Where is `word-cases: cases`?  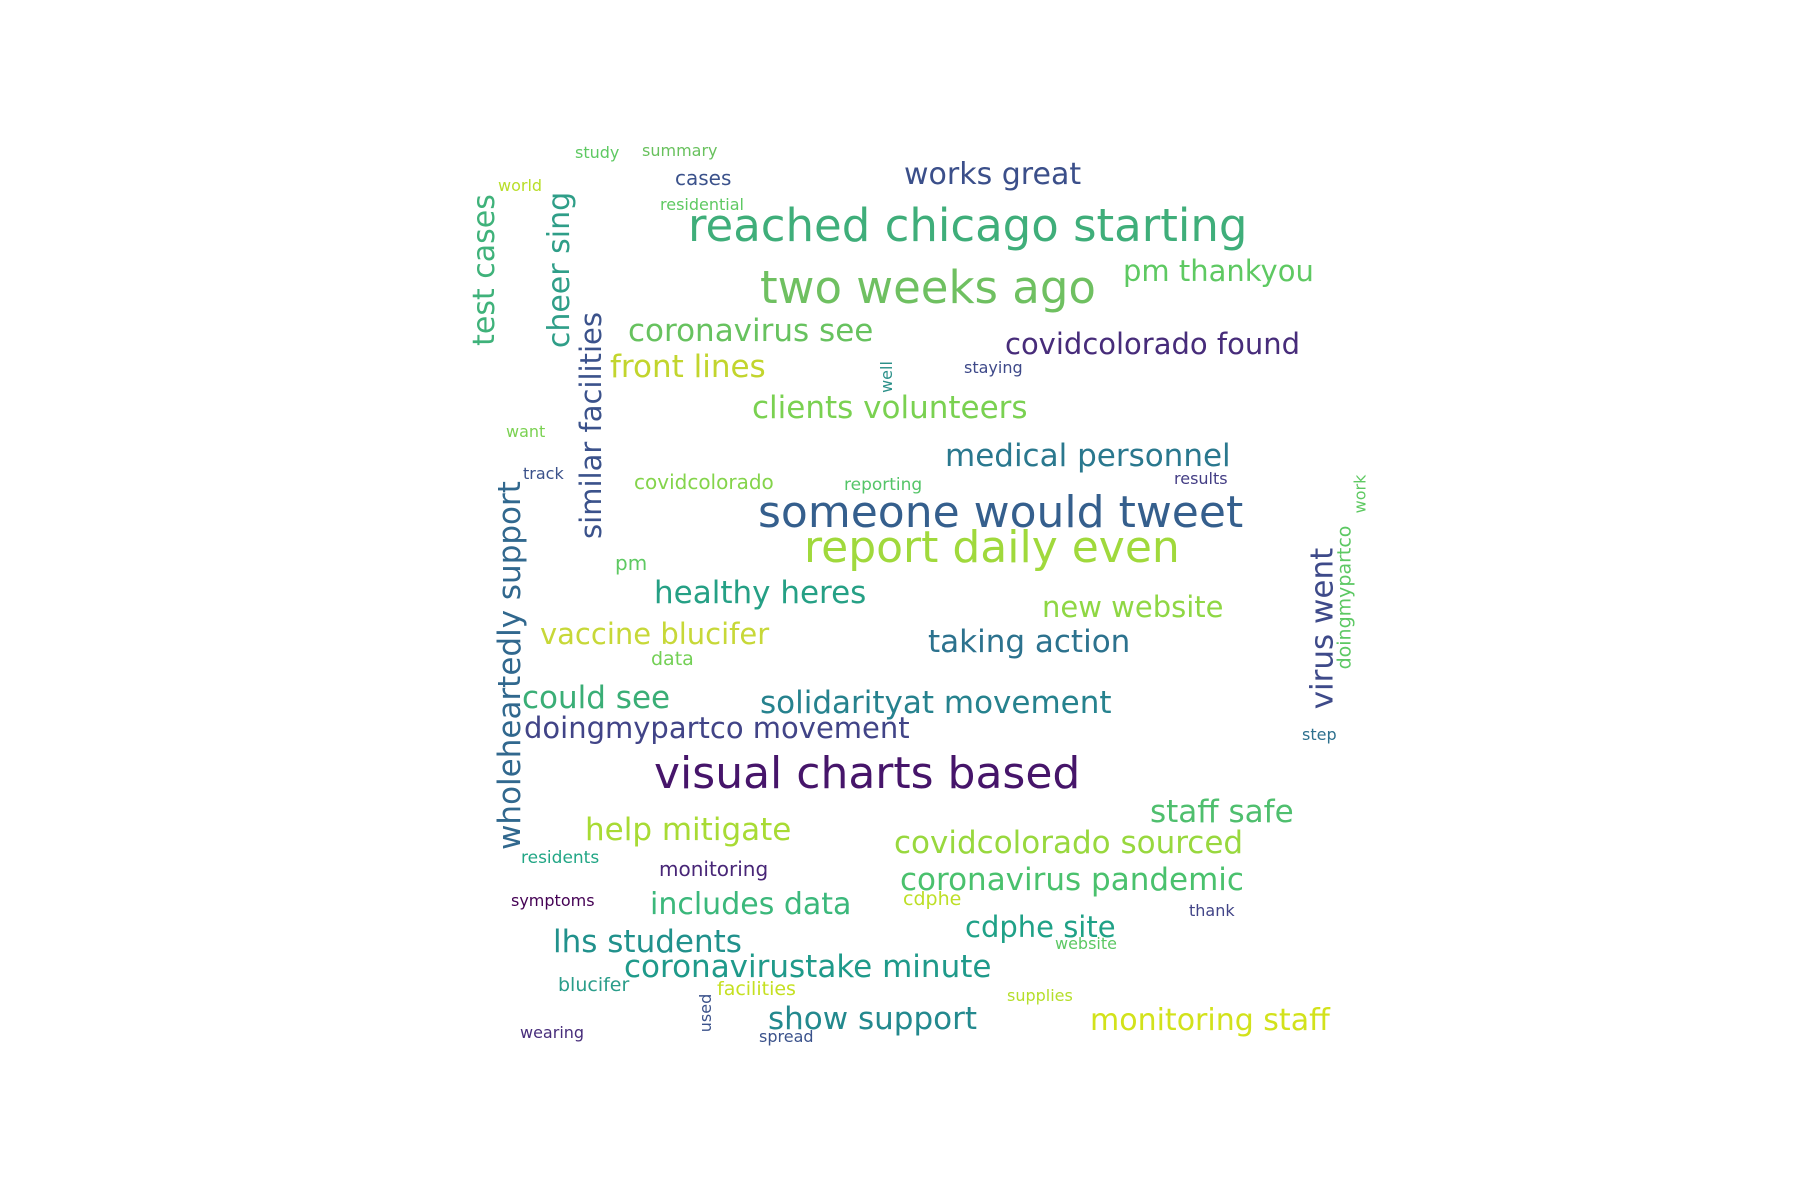
word-cases: cases is located at coordinates (703, 178).